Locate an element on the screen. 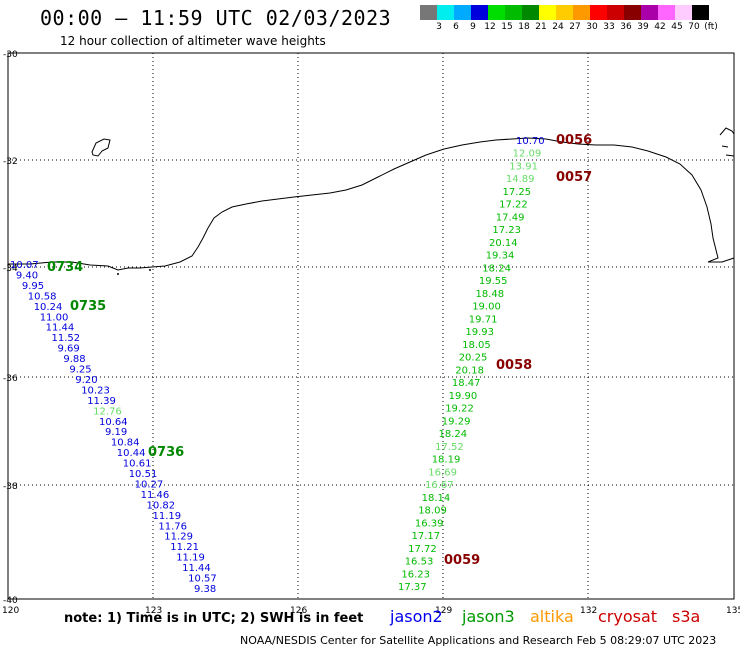  legend-label: 33 is located at coordinates (609, 27).